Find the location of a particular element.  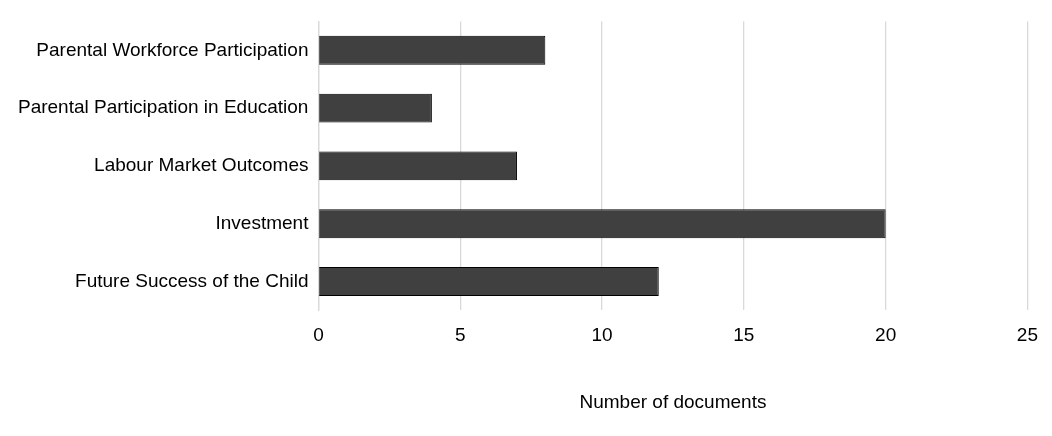

y-tick-label: Investment is located at coordinates (262, 222).